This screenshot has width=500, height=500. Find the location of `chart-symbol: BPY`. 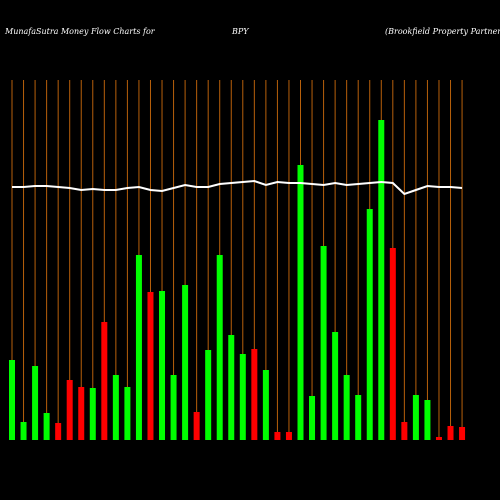

chart-symbol: BPY is located at coordinates (240, 31).